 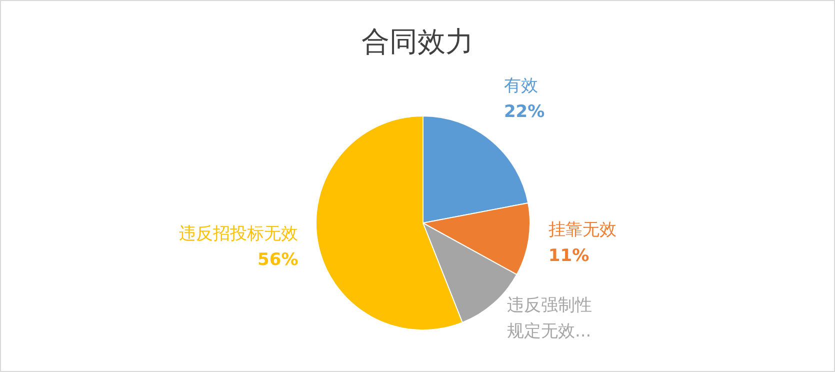 I want to click on data-label: 22%, so click(x=524, y=112).